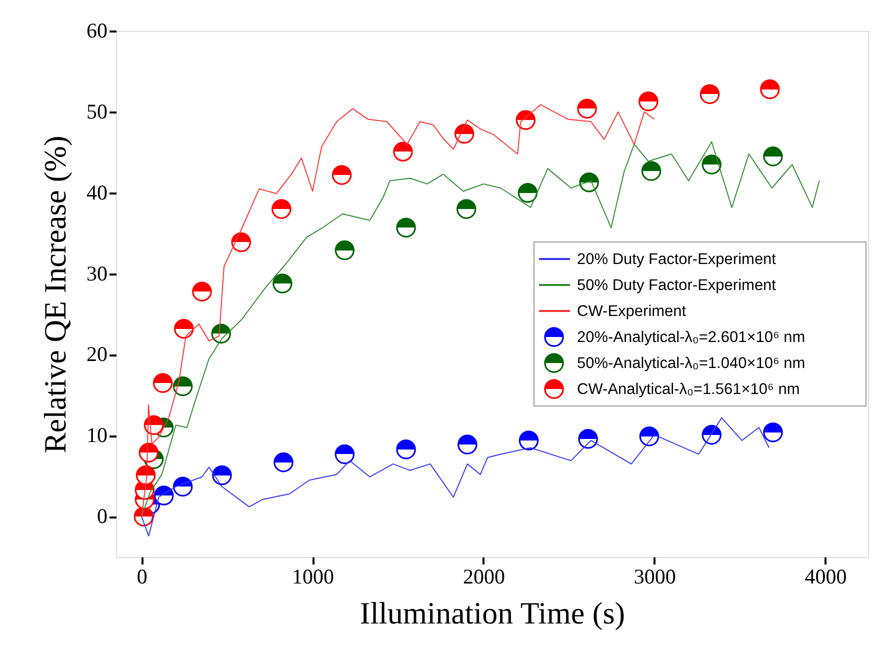 The height and width of the screenshot is (656, 886). Describe the element at coordinates (655, 576) in the screenshot. I see `x-tick-label: 3000` at that location.